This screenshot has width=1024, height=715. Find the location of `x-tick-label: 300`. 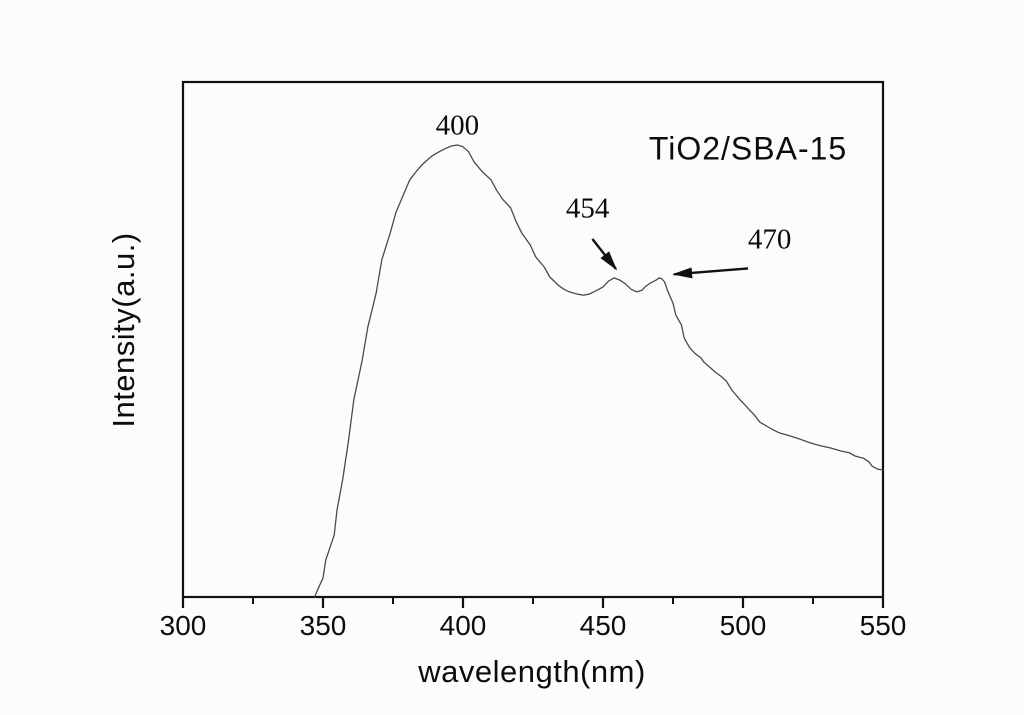

x-tick-label: 300 is located at coordinates (183, 625).